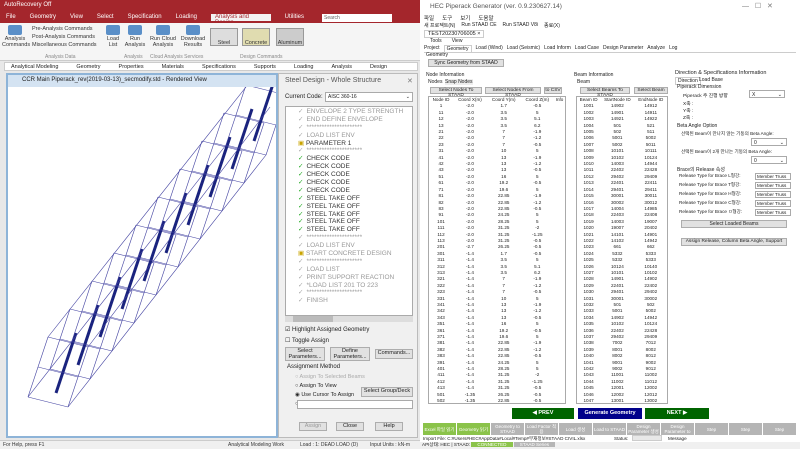  I want to click on table-row: 83 -2.0 22.85 -0.5, so click(497, 209).